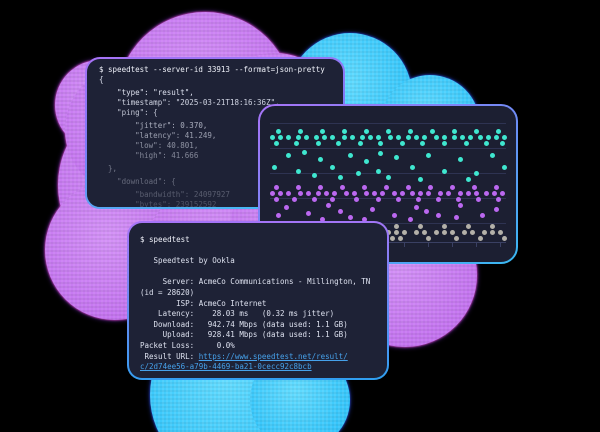 The height and width of the screenshot is (432, 600). I want to click on result-url-link: c/2d74ee56-a79b-4469-ba21-0cecc92c8bcb, so click(226, 367).